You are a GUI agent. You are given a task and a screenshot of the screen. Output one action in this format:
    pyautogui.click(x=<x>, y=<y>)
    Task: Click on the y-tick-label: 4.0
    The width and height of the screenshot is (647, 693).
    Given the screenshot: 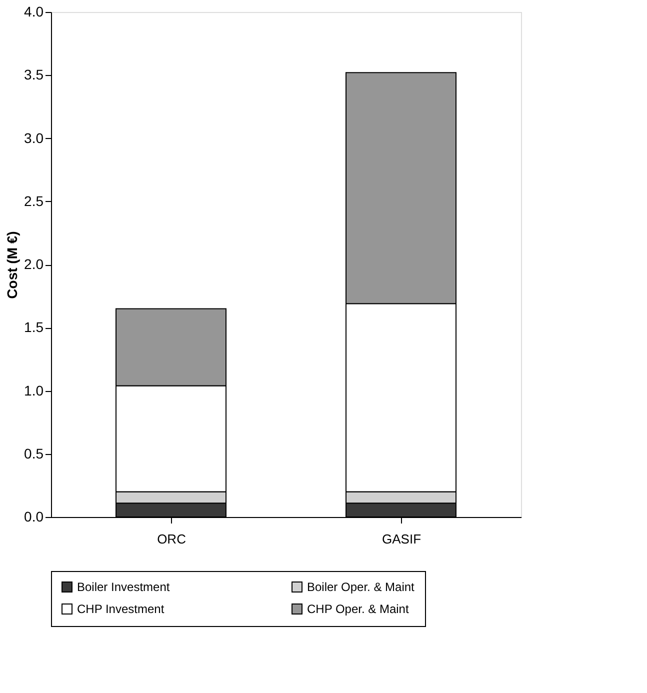 What is the action you would take?
    pyautogui.click(x=34, y=12)
    